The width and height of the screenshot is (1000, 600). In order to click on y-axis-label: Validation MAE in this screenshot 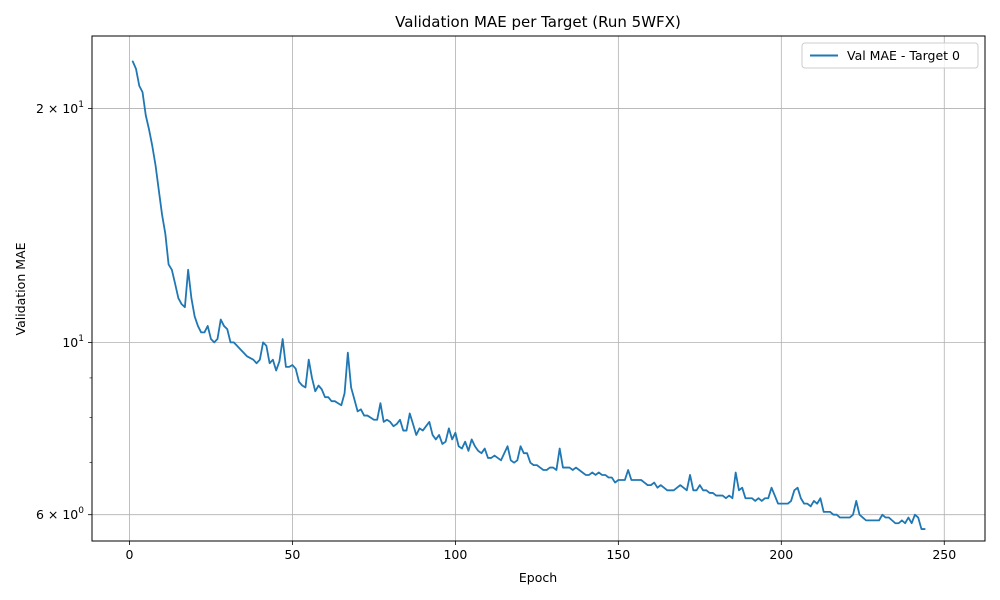, I will do `click(20, 288)`.